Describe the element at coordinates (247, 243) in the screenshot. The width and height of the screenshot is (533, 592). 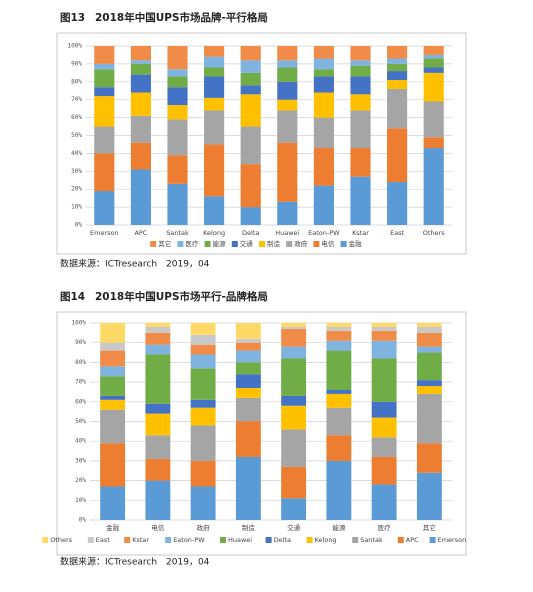
I see `legend-label: 交通` at that location.